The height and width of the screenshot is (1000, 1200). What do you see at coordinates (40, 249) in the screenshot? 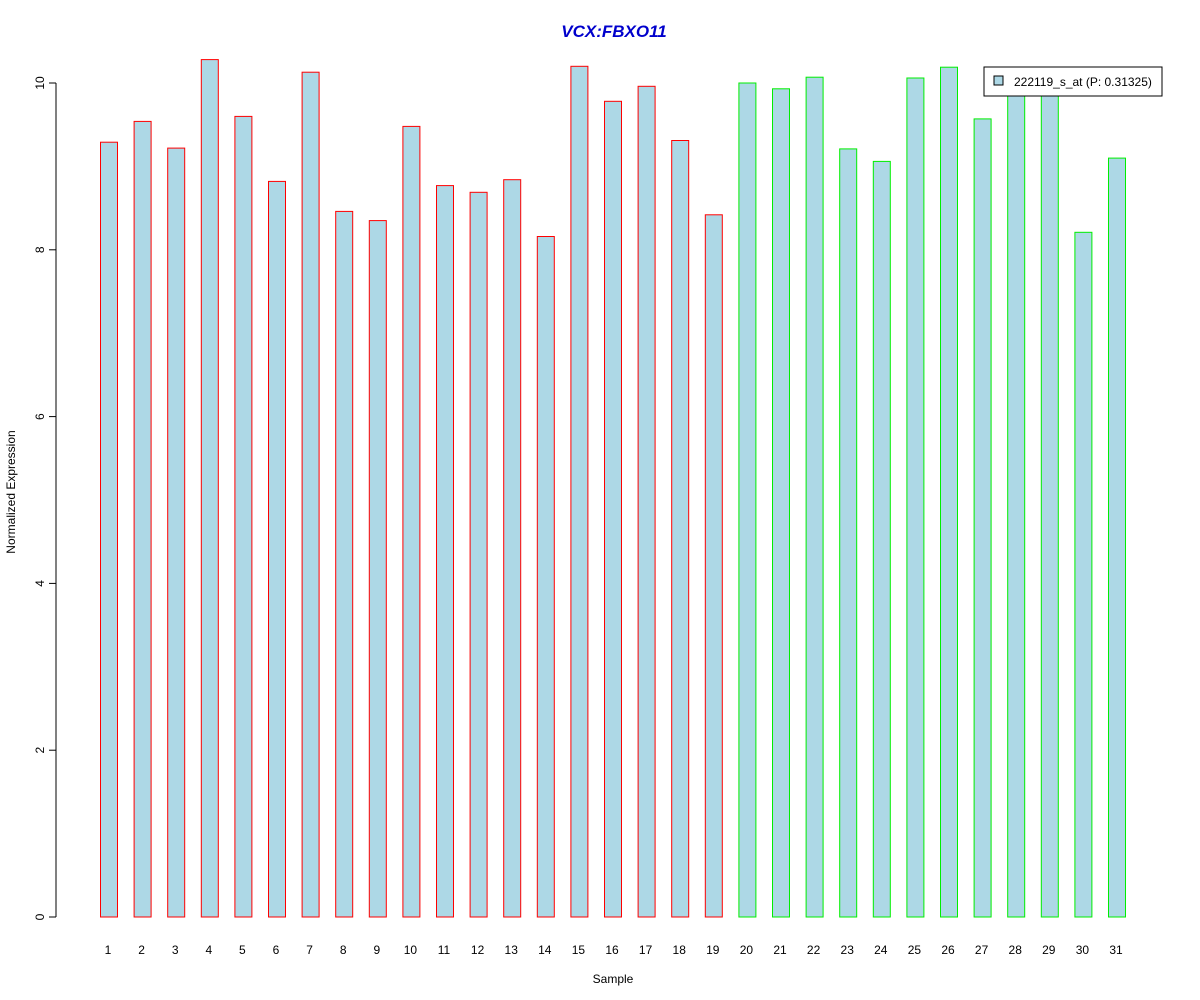
I see `y-tick-label: 8` at bounding box center [40, 249].